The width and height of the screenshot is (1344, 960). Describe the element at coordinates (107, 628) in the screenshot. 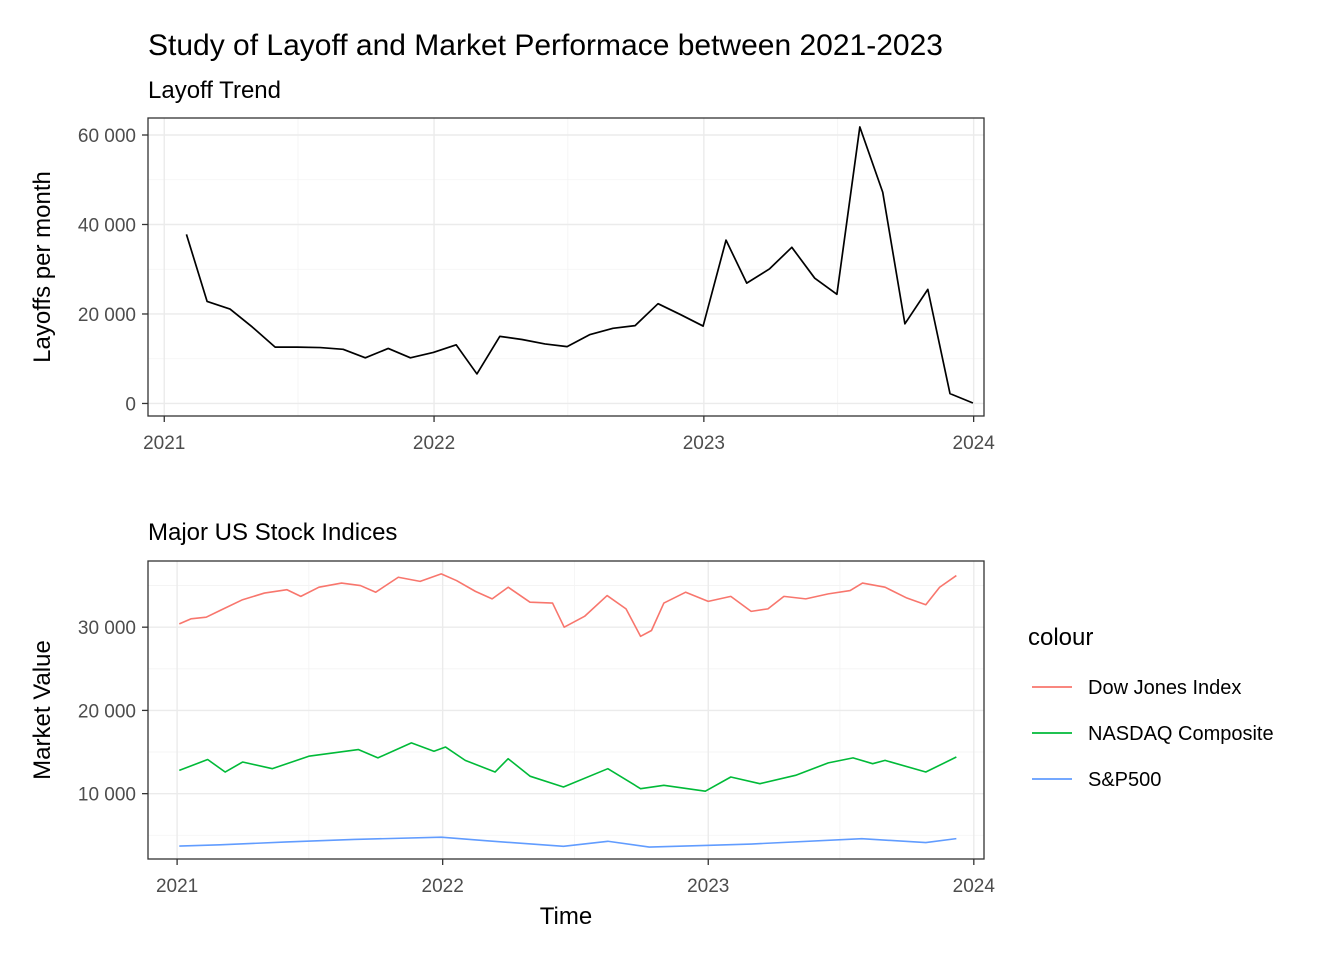

I see `y-tick-label: 30 000` at that location.